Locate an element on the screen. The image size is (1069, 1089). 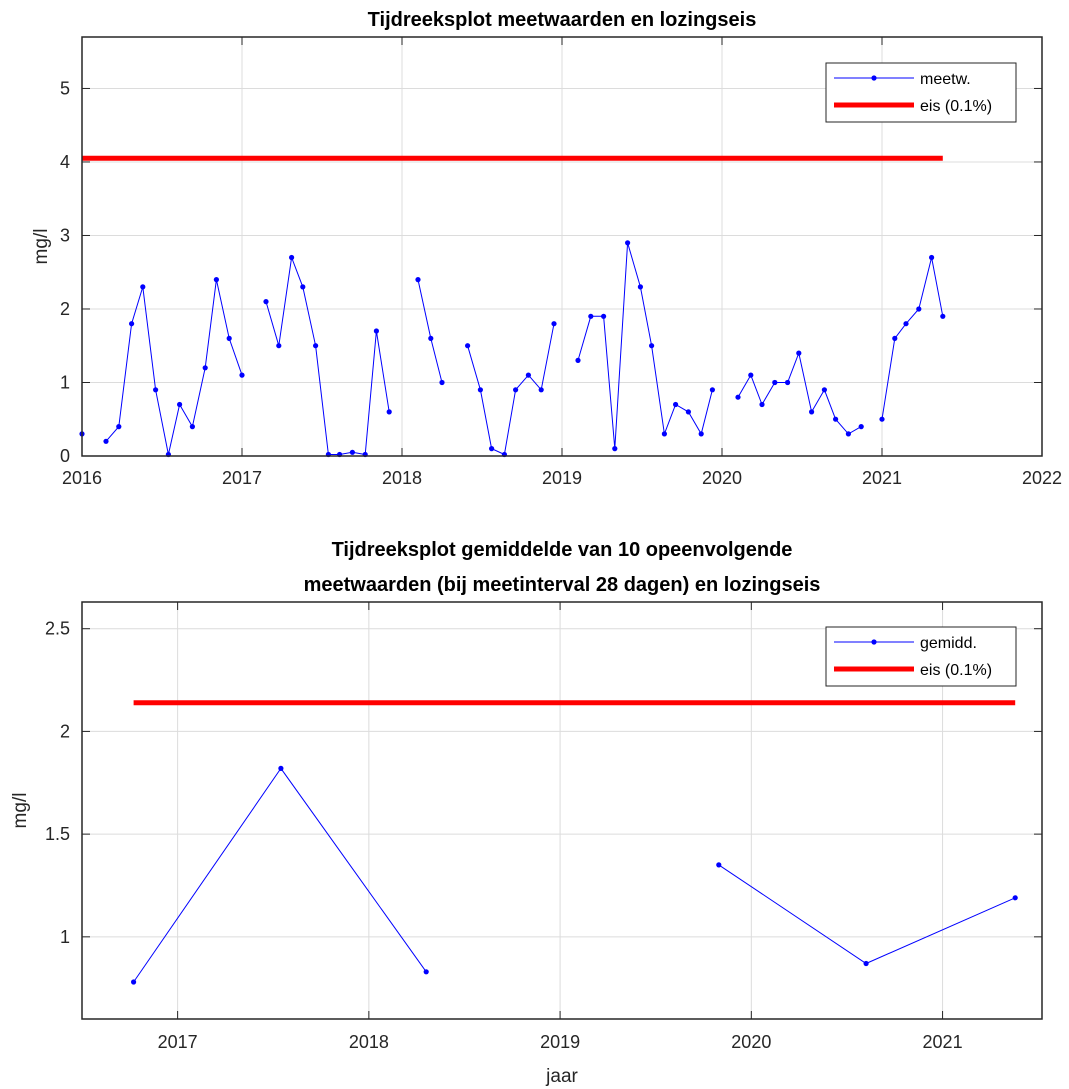
y-tick-label: 2.5 is located at coordinates (57, 629).